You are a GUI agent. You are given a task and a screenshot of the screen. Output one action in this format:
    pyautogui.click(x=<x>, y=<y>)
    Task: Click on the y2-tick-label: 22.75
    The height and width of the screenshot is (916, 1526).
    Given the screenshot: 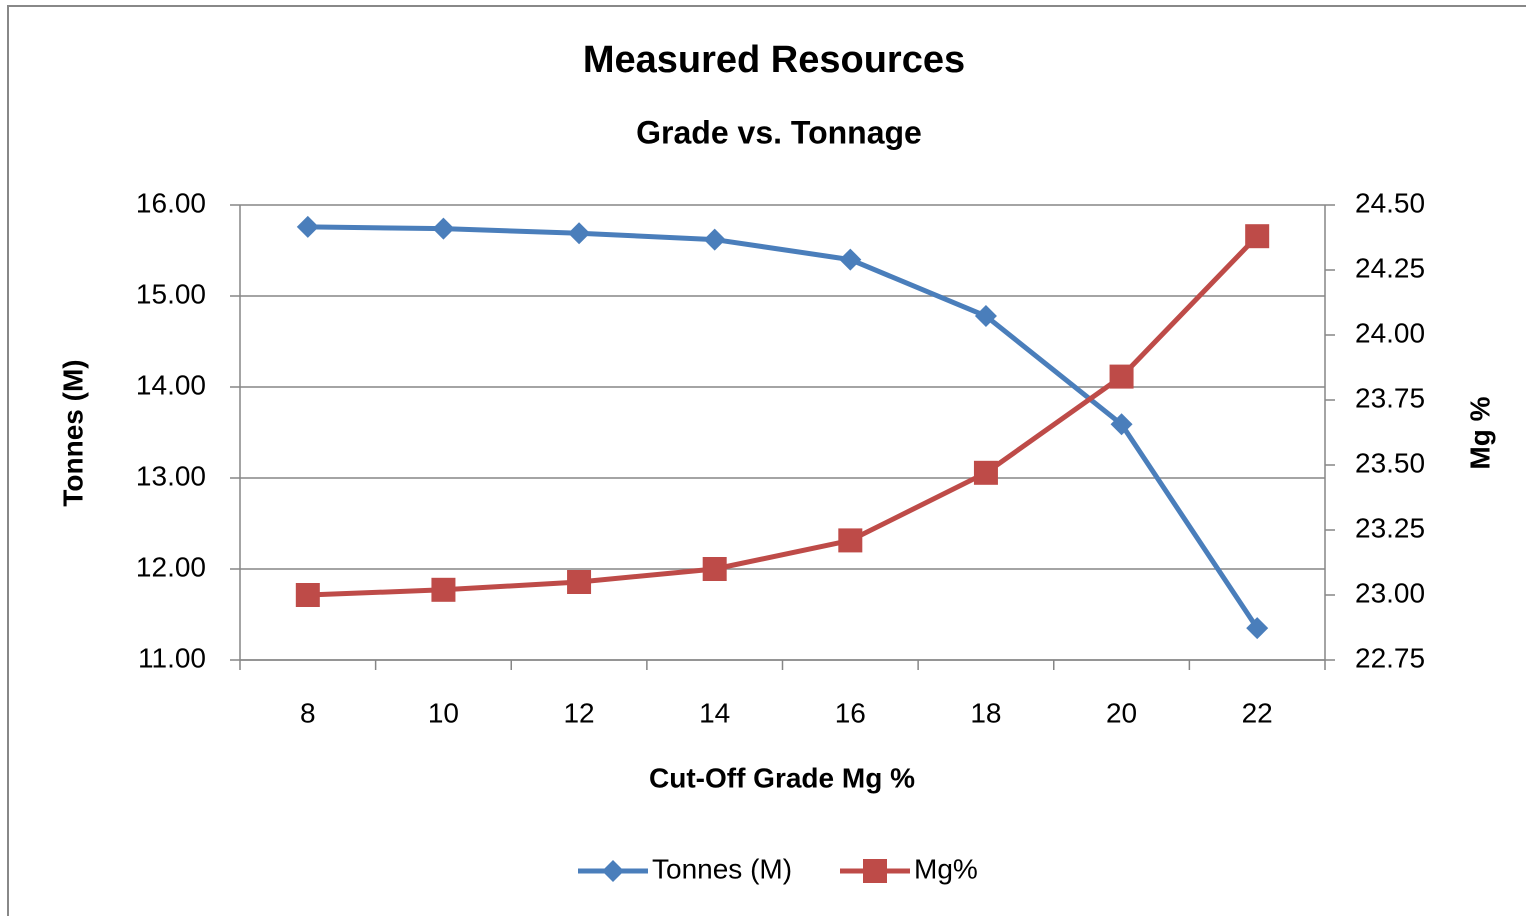 What is the action you would take?
    pyautogui.click(x=1390, y=657)
    